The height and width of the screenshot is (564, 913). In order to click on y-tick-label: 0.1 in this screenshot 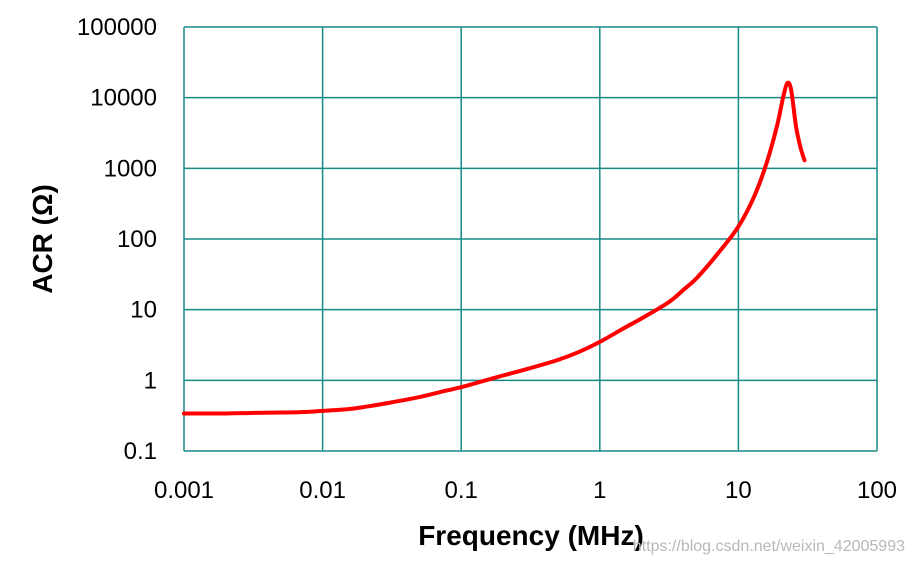, I will do `click(140, 451)`.